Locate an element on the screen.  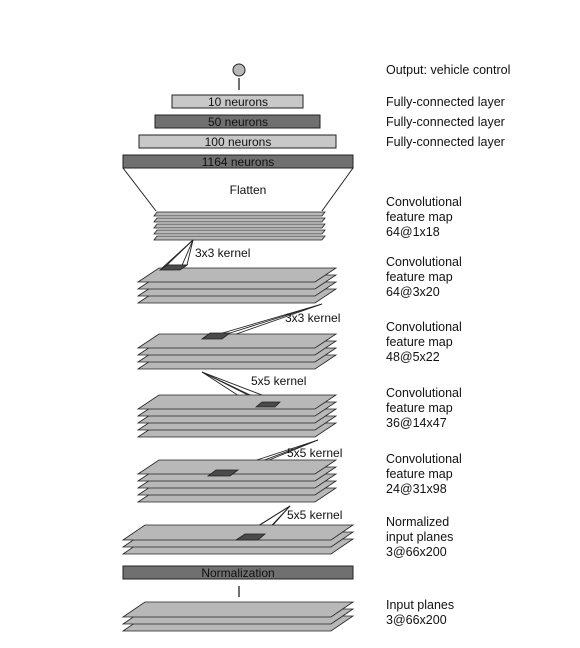
feature-map-label-1-line2: feature map is located at coordinates (419, 217).